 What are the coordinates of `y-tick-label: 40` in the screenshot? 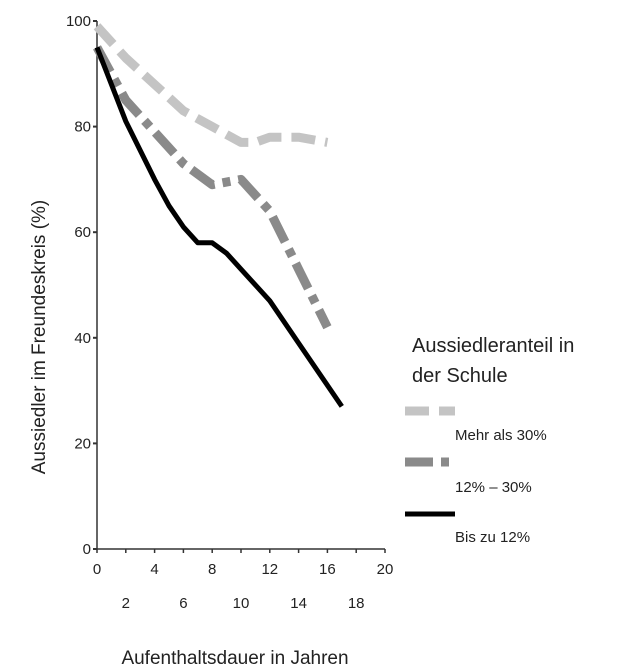 It's located at (82, 338).